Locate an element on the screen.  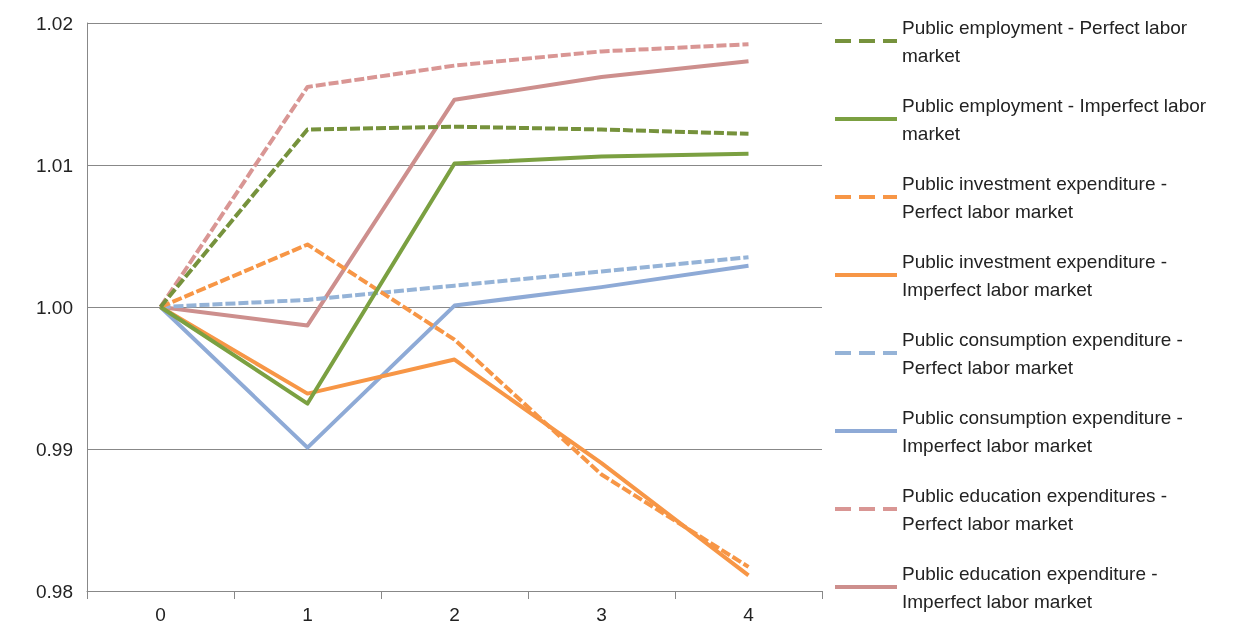
y-tick-label: 1.01 is located at coordinates (54, 165).